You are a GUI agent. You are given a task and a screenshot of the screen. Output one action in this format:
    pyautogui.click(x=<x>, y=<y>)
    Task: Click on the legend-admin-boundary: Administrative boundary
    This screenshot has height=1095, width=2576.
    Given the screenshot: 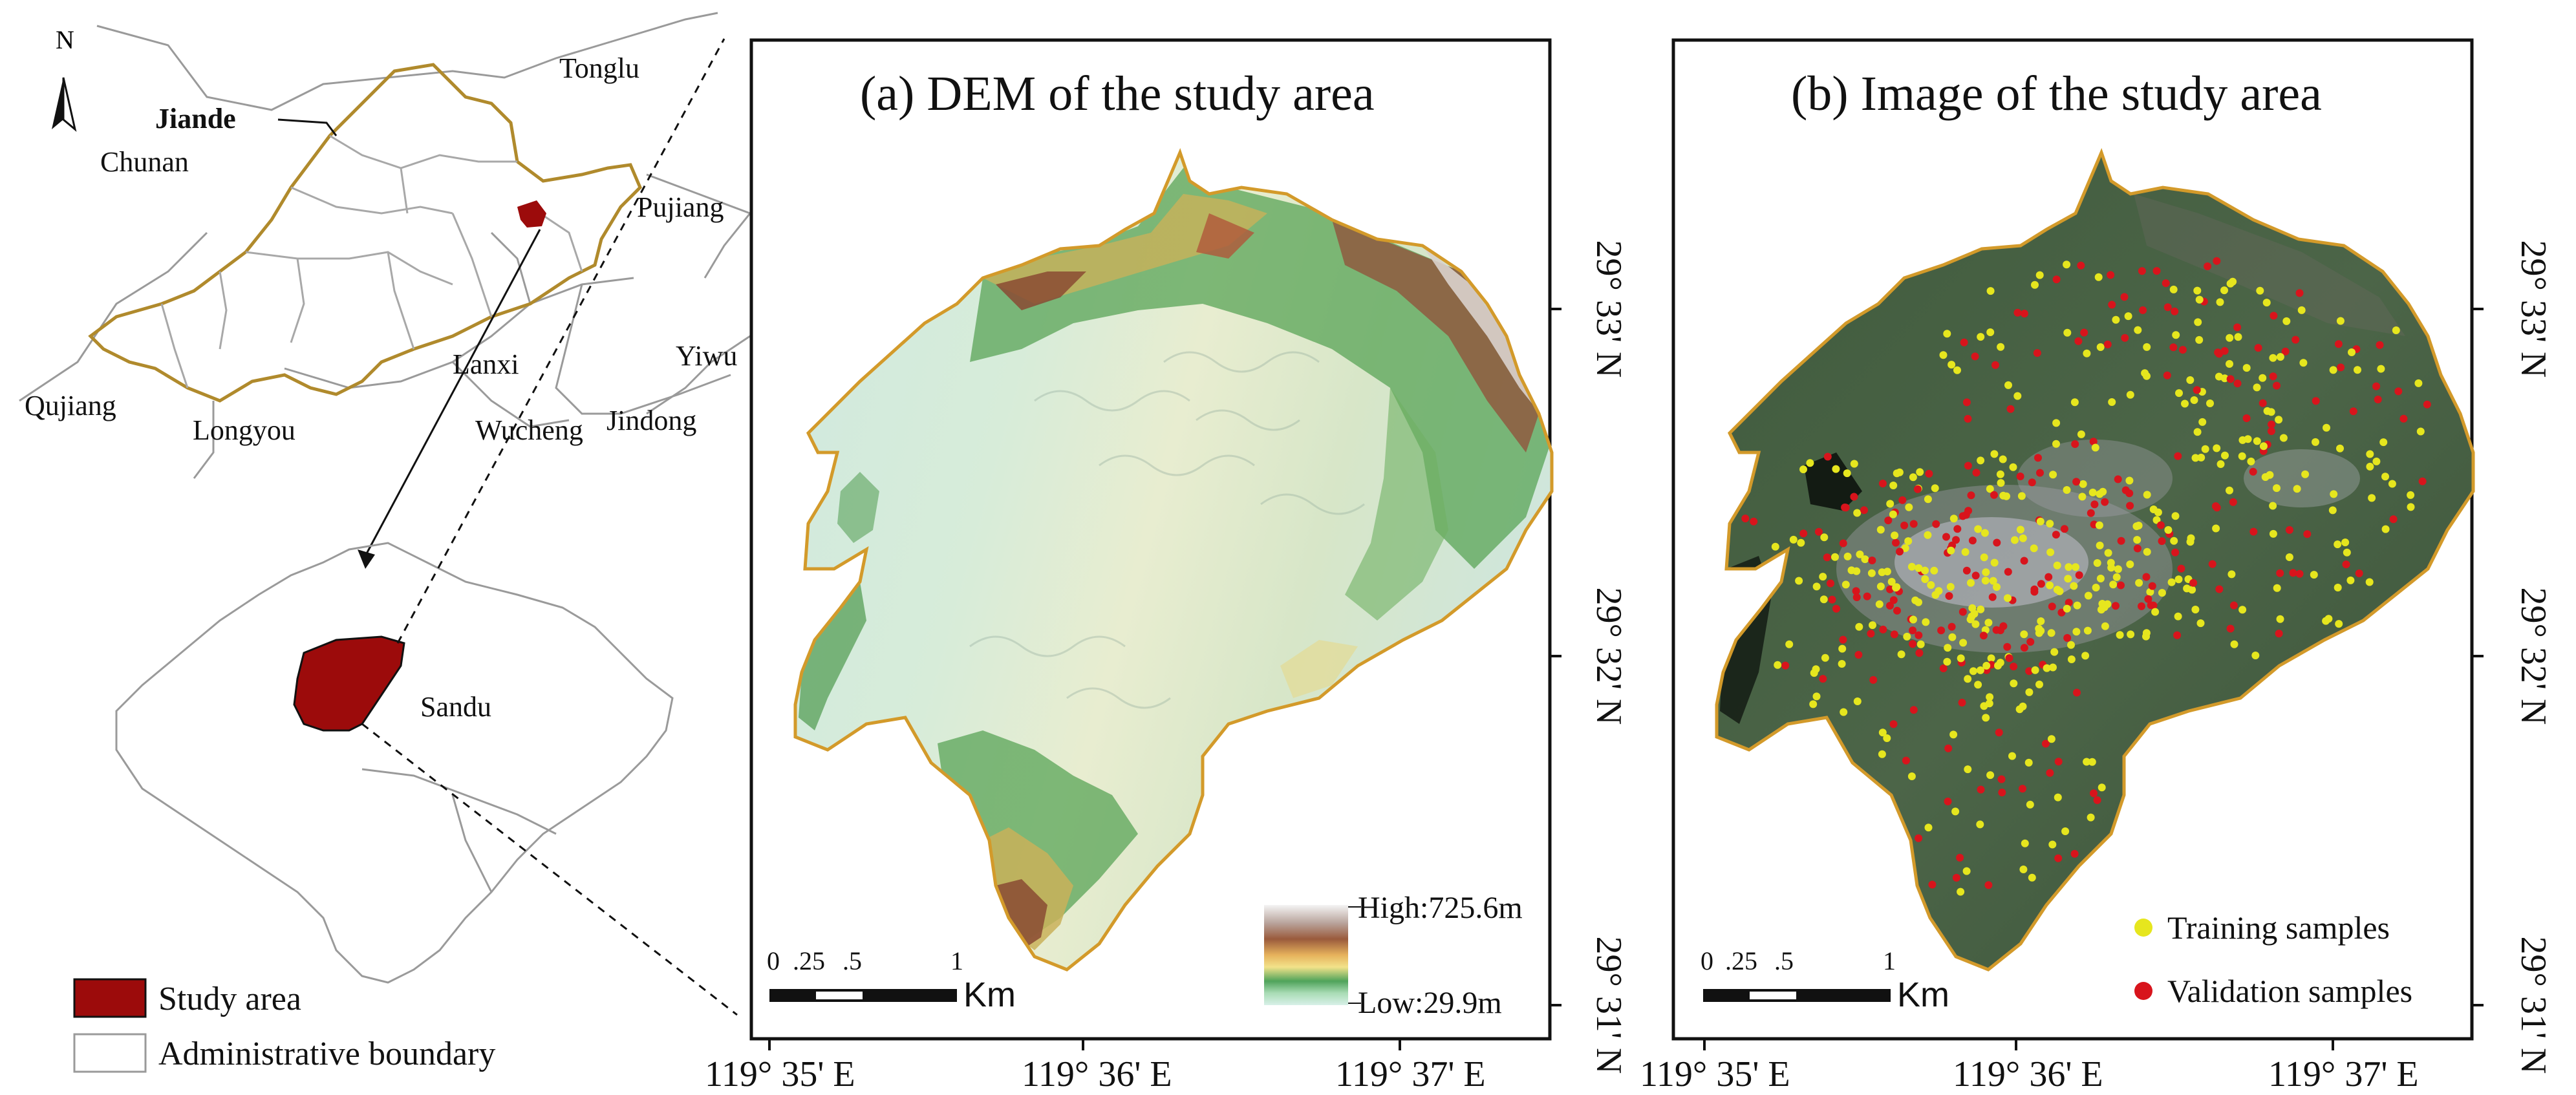 What is the action you would take?
    pyautogui.click(x=326, y=1054)
    